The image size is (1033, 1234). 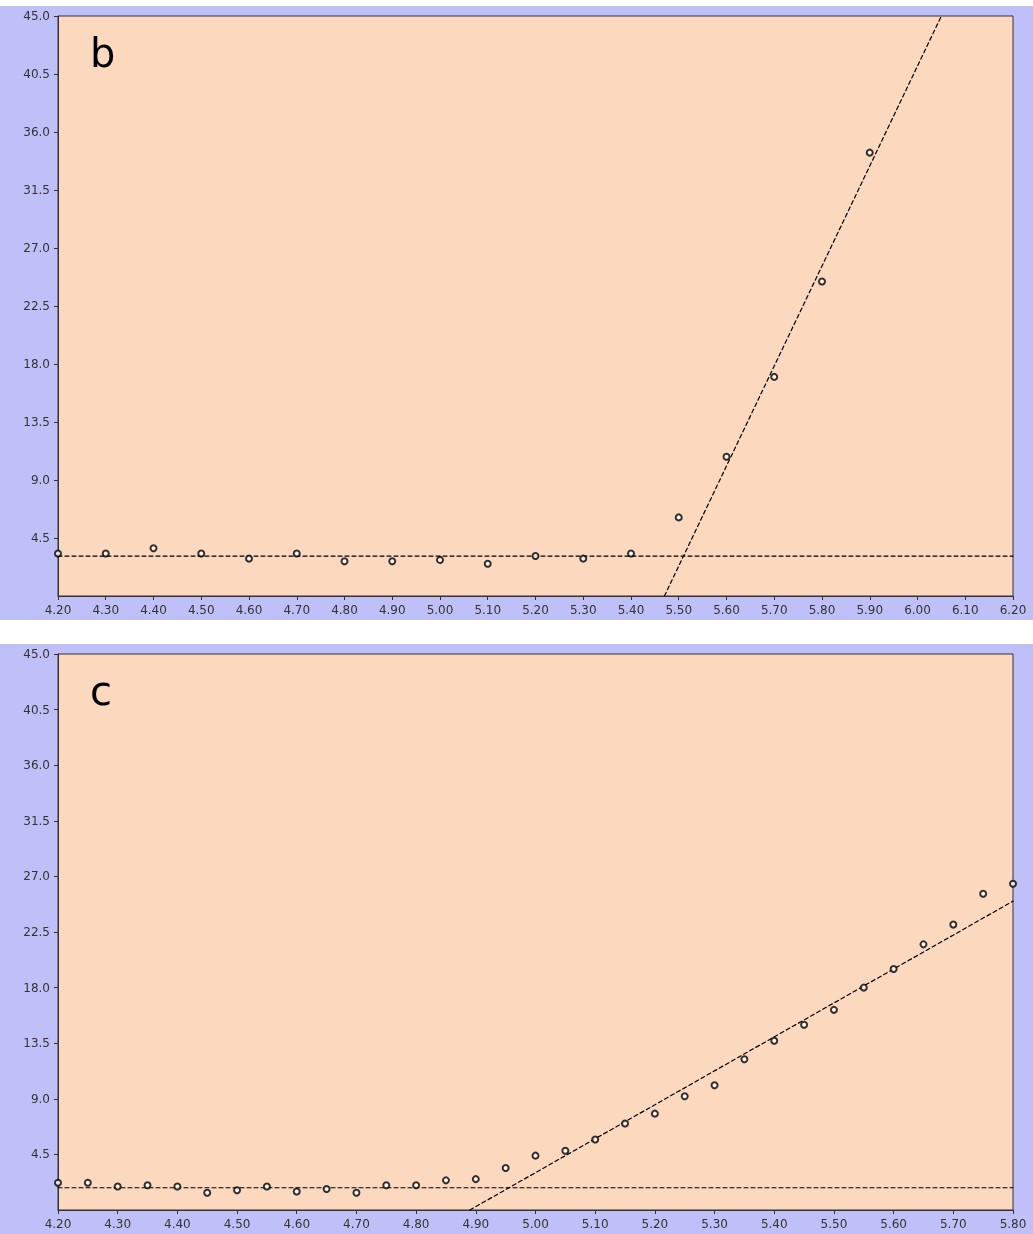 What do you see at coordinates (440, 610) in the screenshot?
I see `x-tick-label: 5.00` at bounding box center [440, 610].